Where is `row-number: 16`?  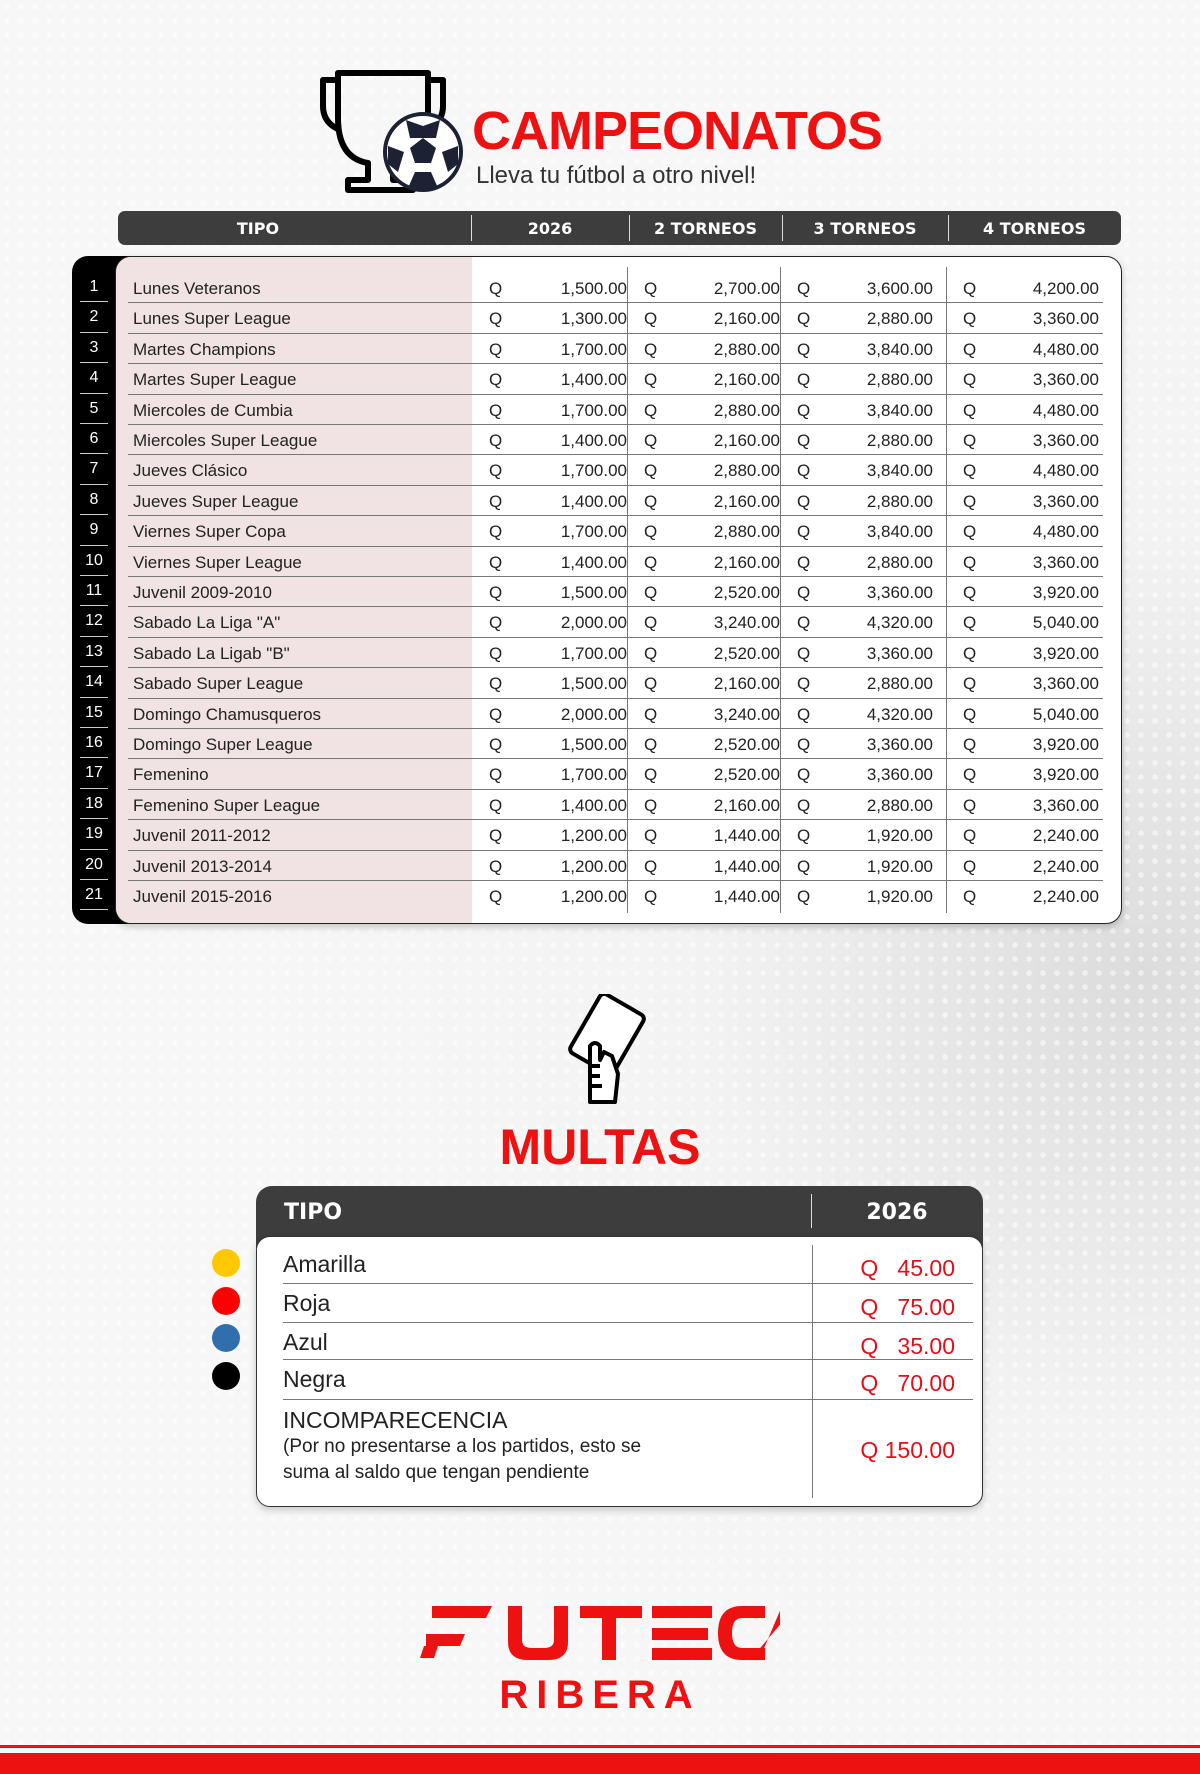 row-number: 16 is located at coordinates (94, 743).